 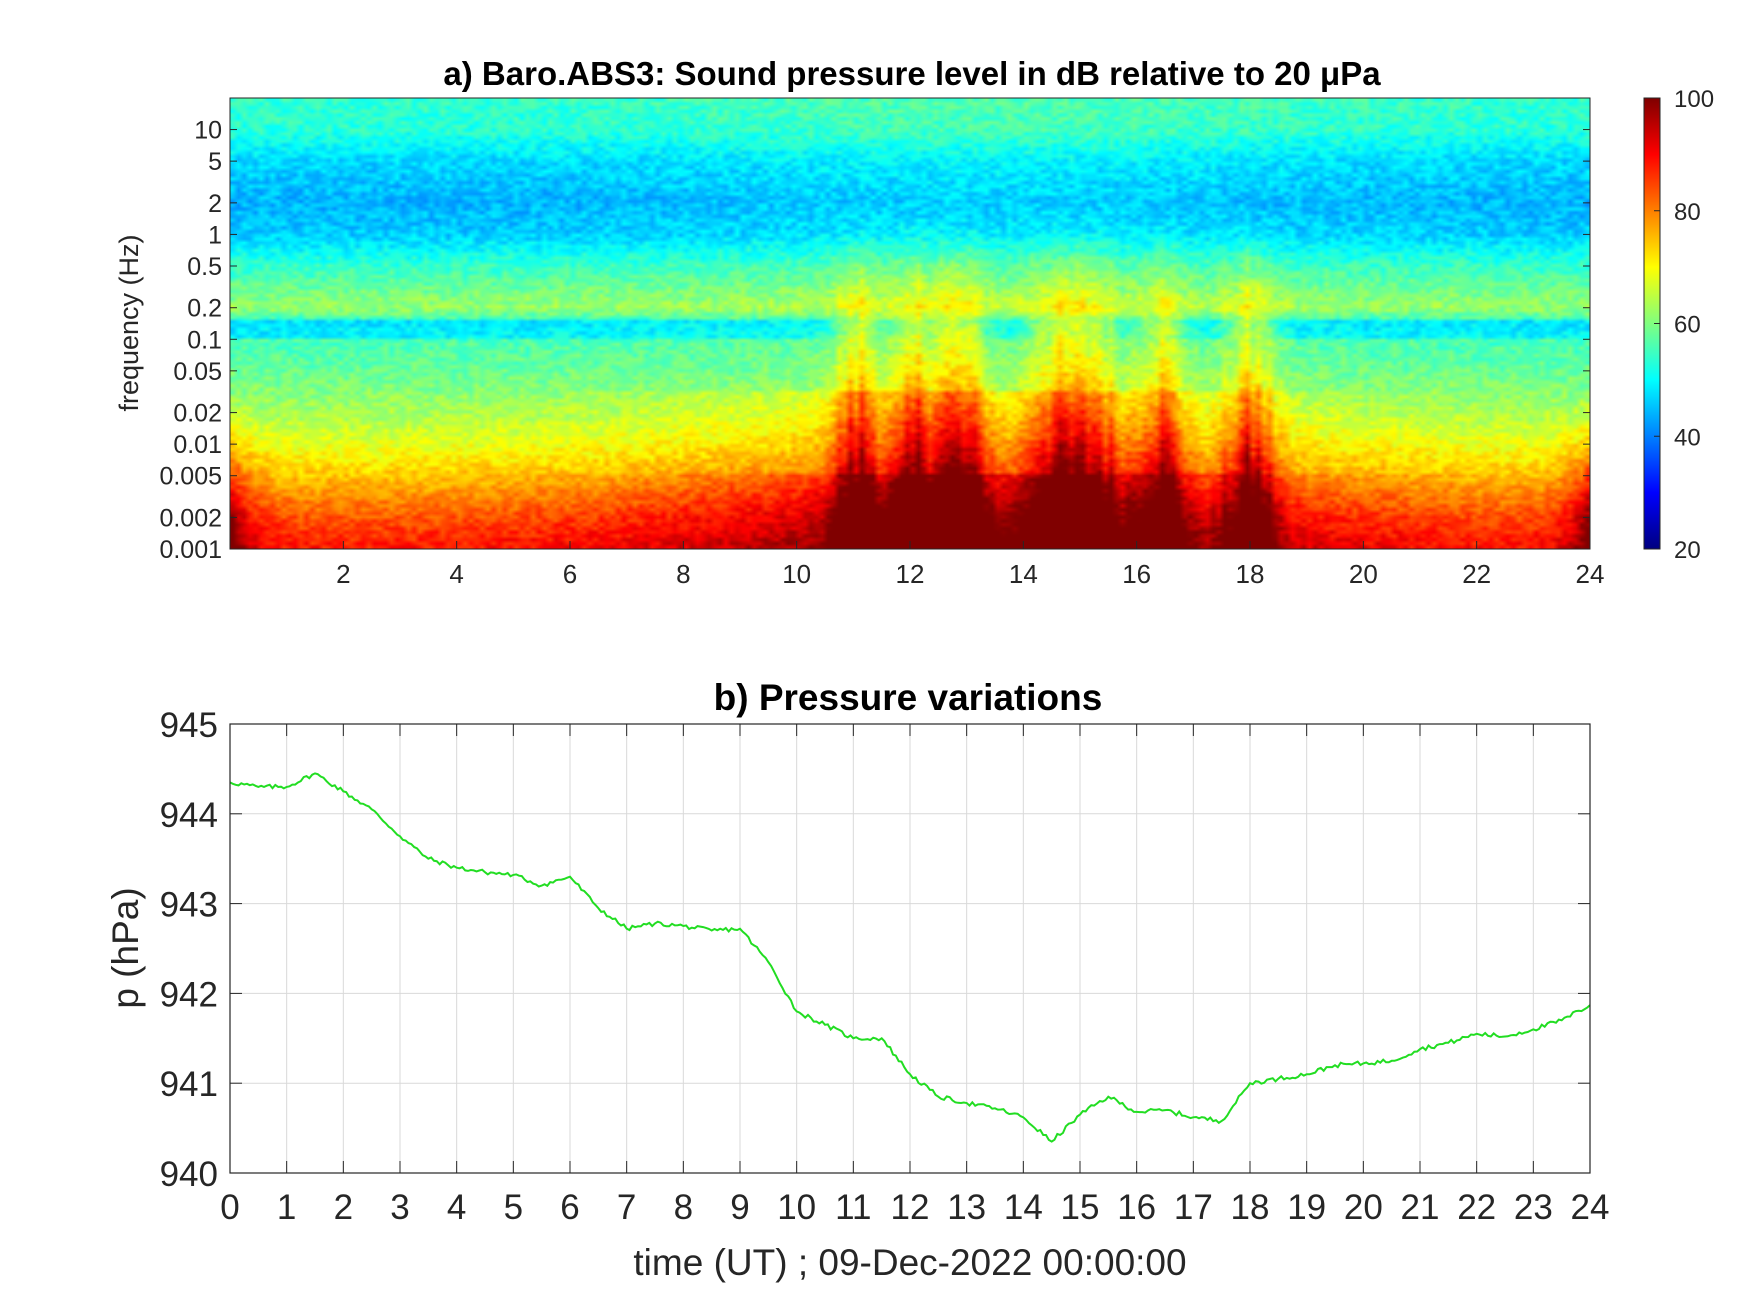 I want to click on spectrogram-y-tick-label: 10, so click(x=208, y=131).